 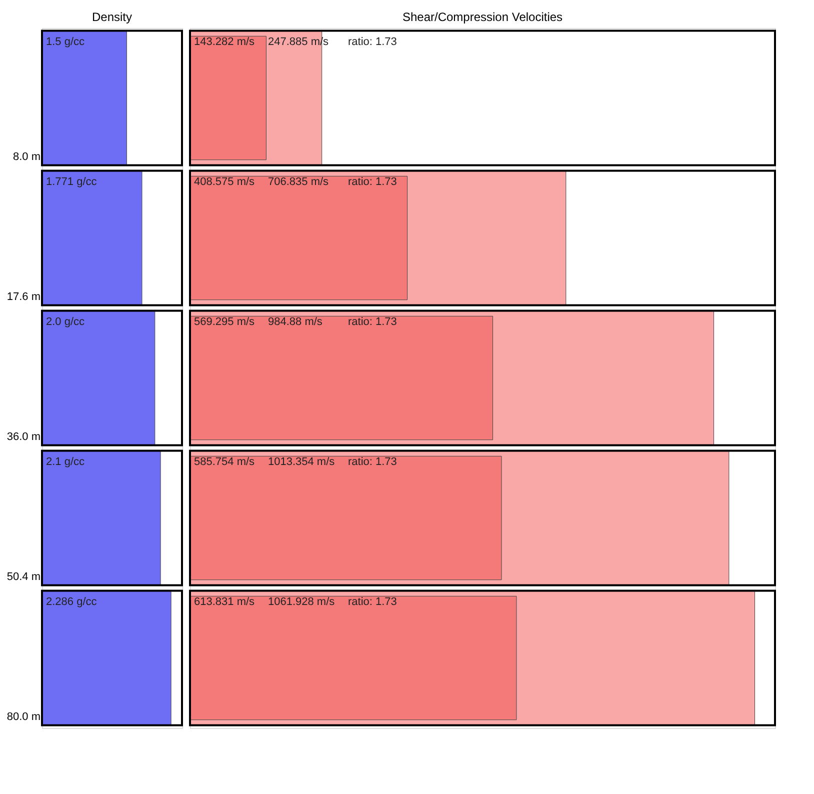 I want to click on data-label: 2.286 g/cc, so click(x=72, y=602).